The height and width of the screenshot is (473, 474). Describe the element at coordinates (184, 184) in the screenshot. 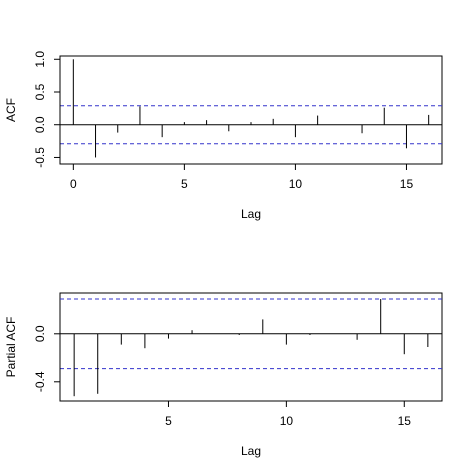

I see `acf-x-tick-label: 5` at that location.